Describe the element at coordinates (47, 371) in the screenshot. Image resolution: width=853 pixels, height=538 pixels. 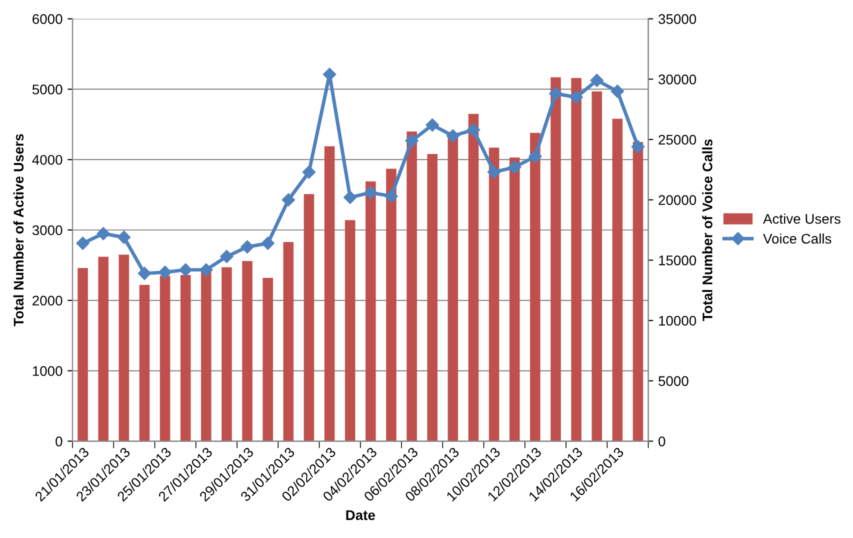
I see `y-tick-label: 1000` at that location.